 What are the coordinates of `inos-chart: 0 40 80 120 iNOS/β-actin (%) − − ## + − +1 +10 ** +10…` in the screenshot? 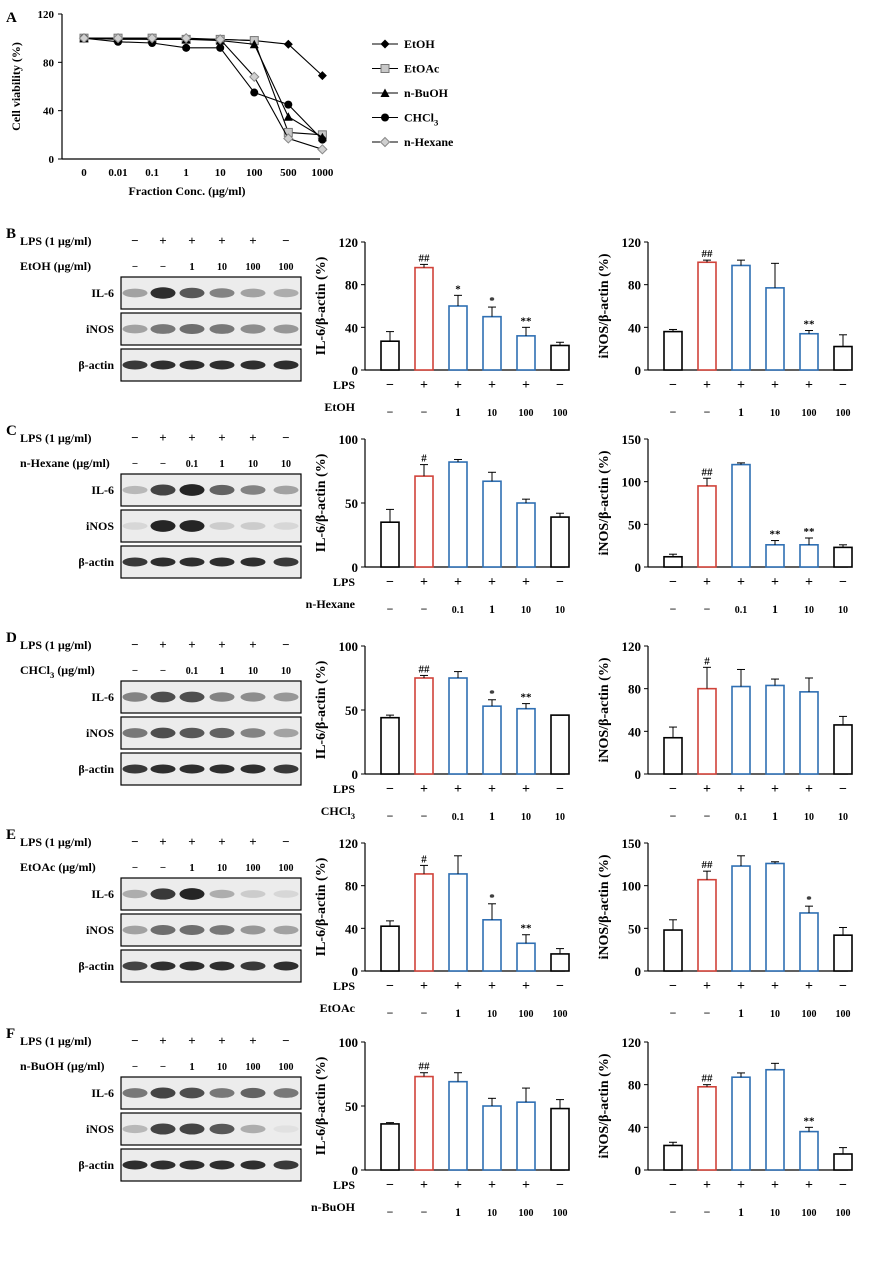 It's located at (725, 327).